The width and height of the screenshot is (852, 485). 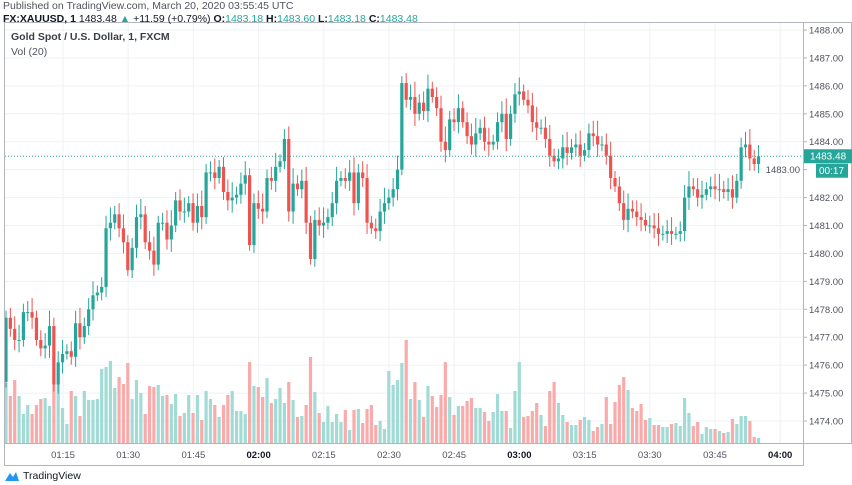 I want to click on last-price: 1483.48, so click(x=97, y=19).